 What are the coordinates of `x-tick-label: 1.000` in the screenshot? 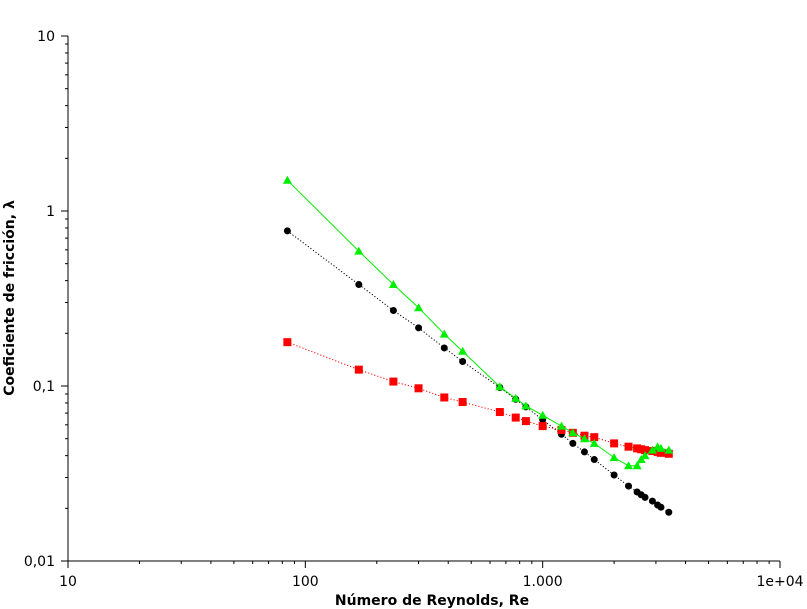 It's located at (543, 582).